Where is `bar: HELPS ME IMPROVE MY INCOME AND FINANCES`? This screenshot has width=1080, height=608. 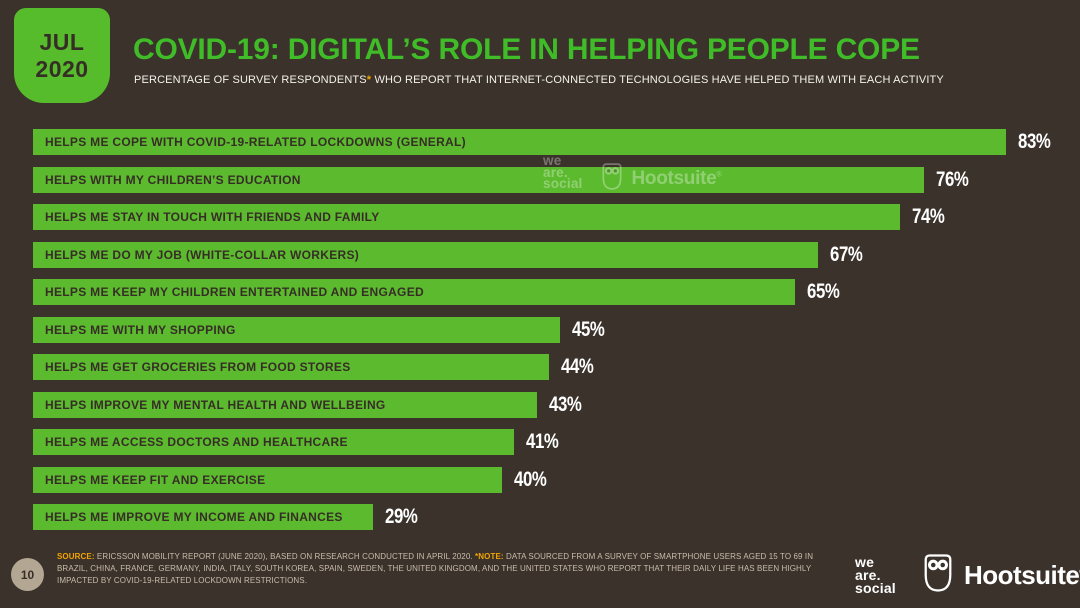 bar: HELPS ME IMPROVE MY INCOME AND FINANCES is located at coordinates (203, 517).